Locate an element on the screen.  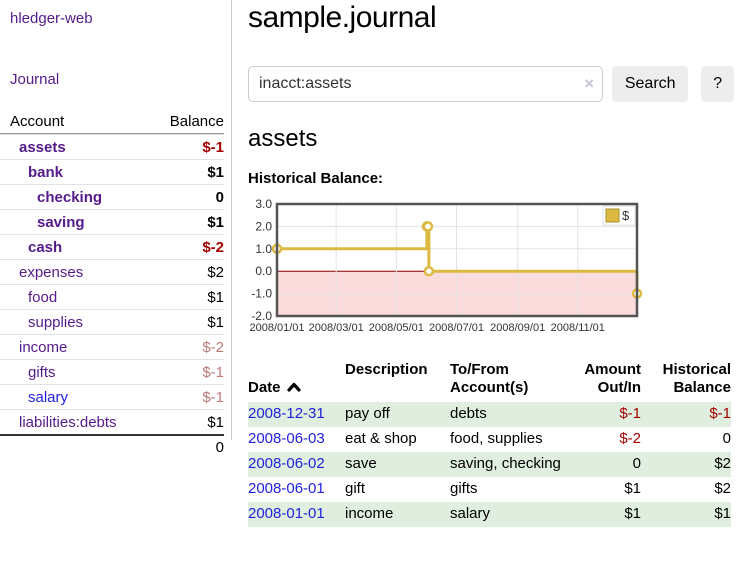
account-link-expenses: expenses is located at coordinates (51, 272).